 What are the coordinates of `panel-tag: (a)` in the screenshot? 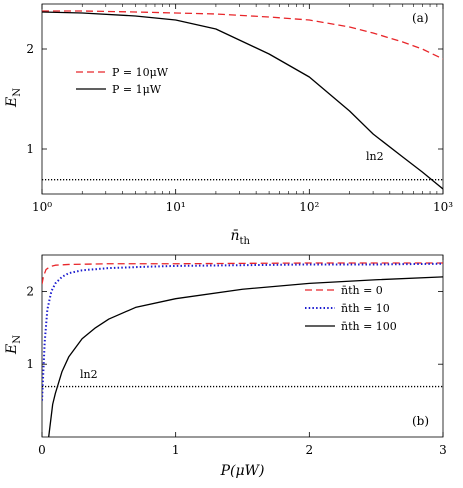 It's located at (420, 18).